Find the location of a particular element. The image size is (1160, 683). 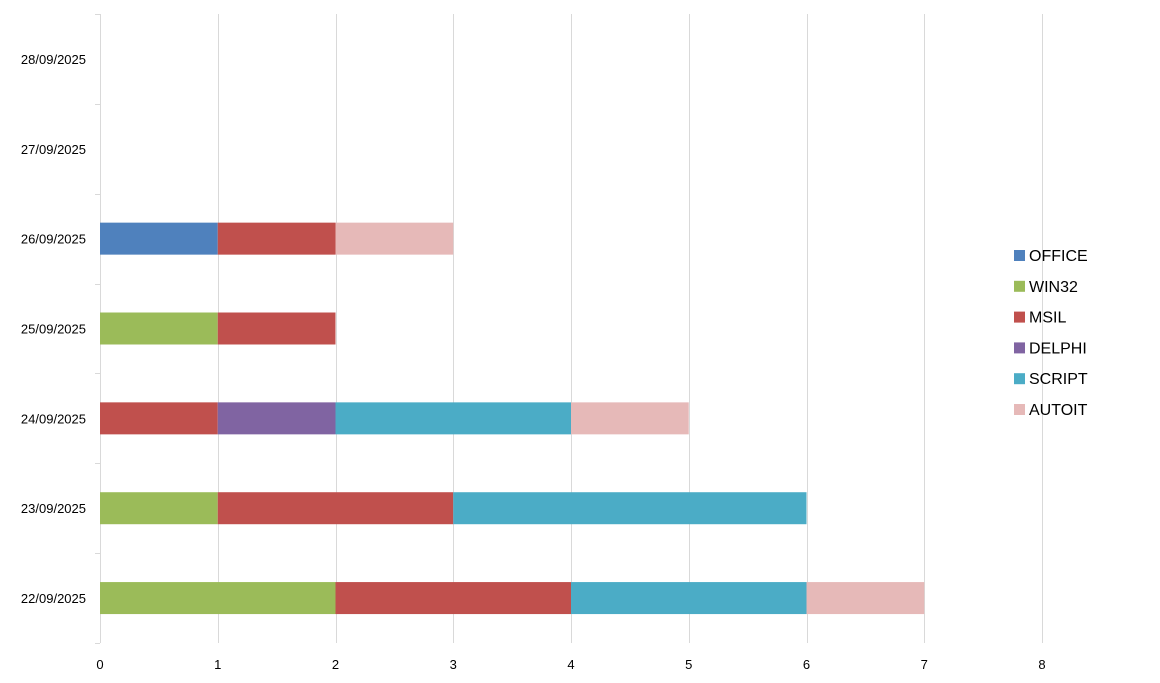

legend-label-msil: MSIL is located at coordinates (1047, 318).